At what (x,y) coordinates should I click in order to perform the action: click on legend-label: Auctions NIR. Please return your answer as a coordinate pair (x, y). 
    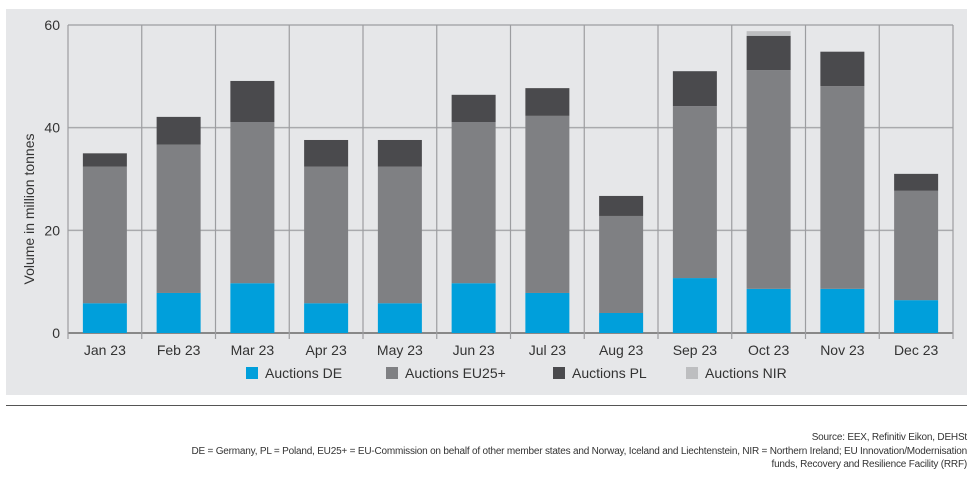
    Looking at the image, I should click on (746, 373).